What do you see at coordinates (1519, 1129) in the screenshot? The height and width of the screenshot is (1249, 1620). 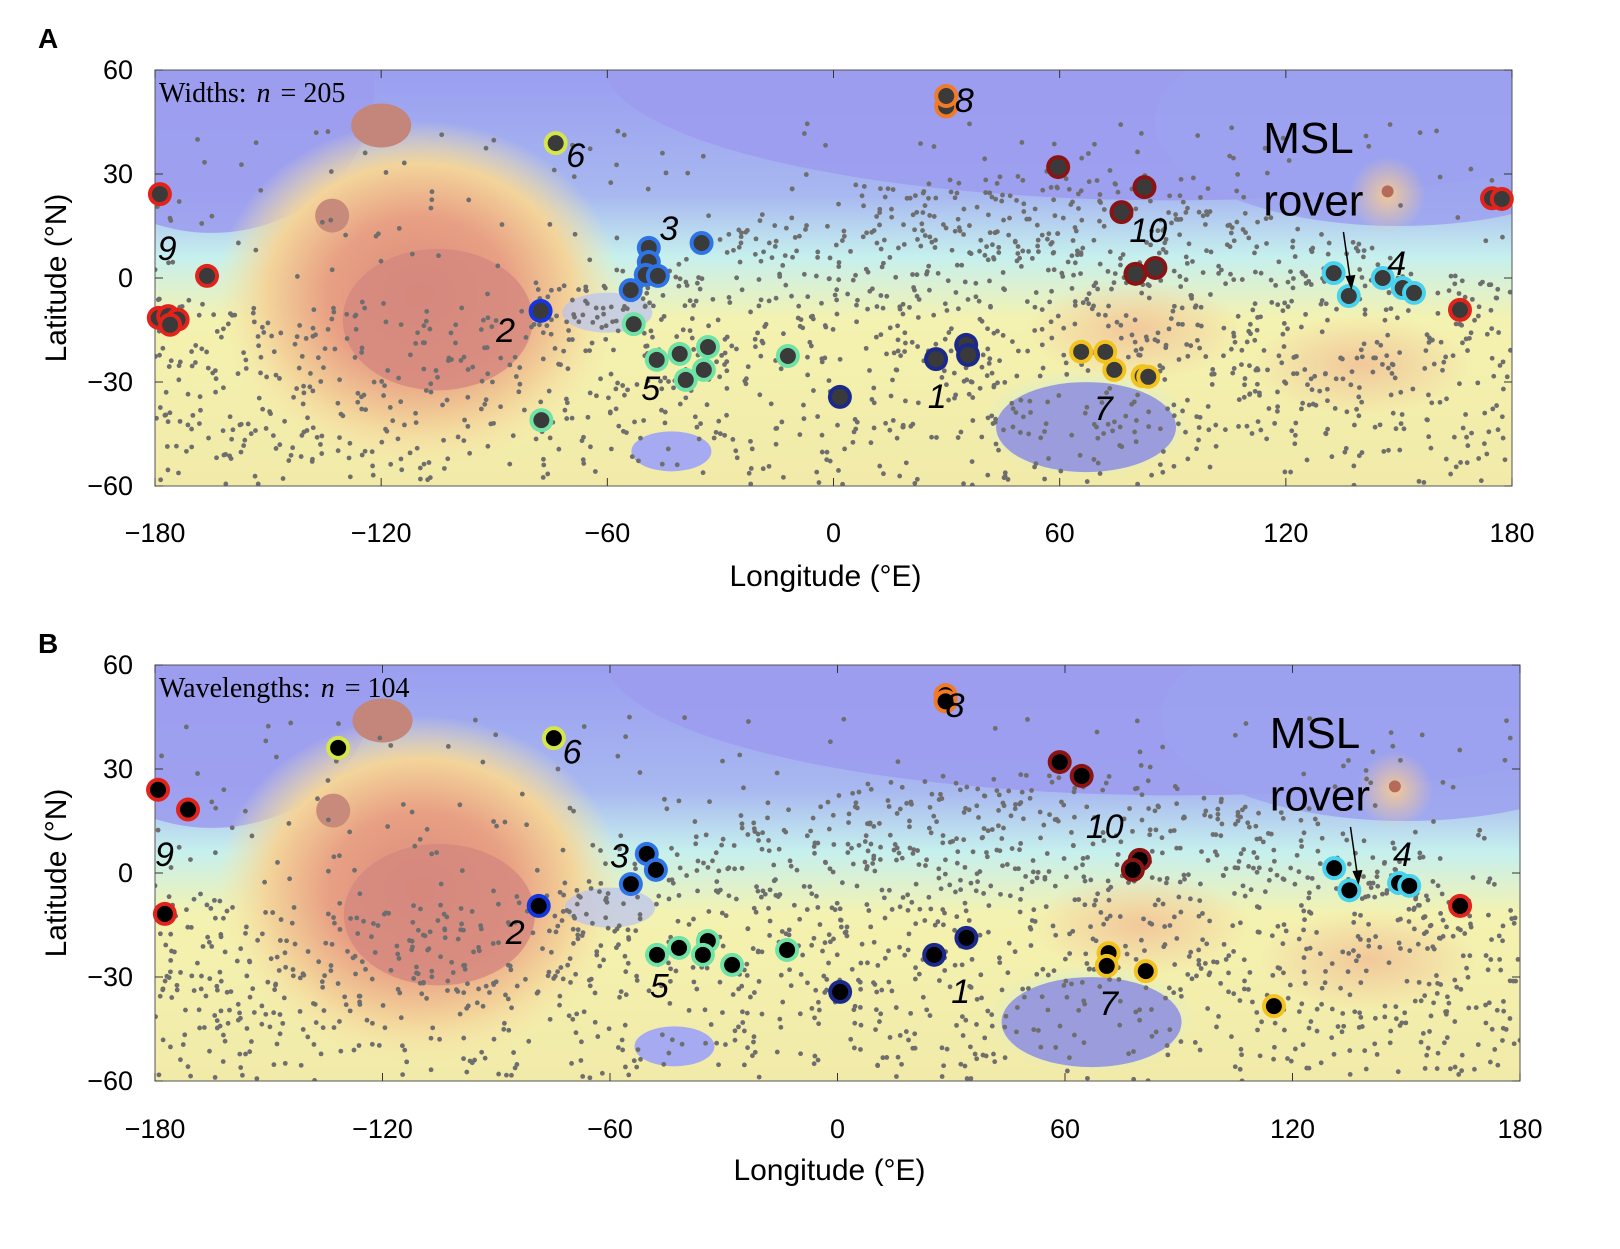 I see `x-tick-label: 180` at bounding box center [1519, 1129].